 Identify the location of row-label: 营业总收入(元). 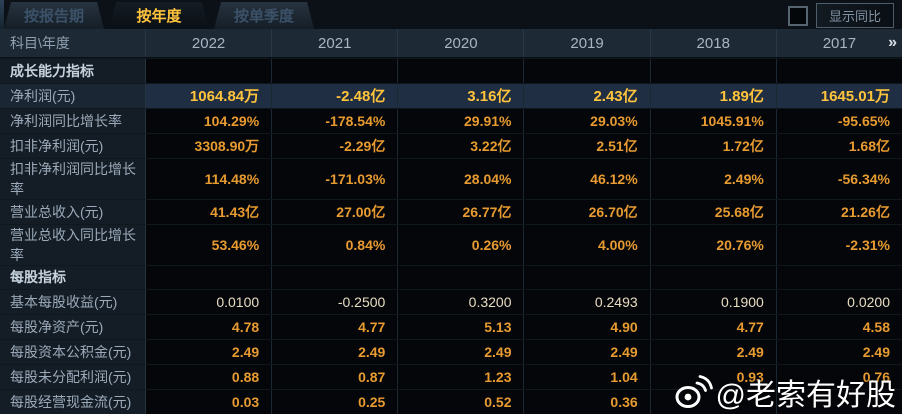
(72, 211).